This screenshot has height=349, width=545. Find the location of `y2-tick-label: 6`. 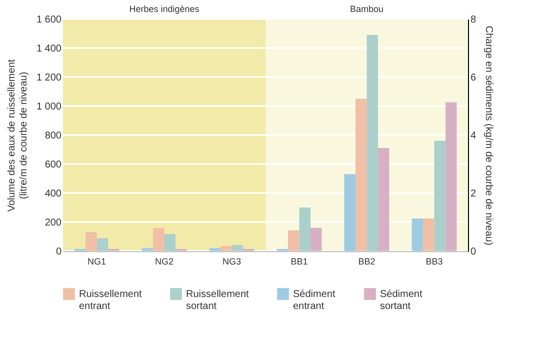

y2-tick-label: 6 is located at coordinates (473, 78).